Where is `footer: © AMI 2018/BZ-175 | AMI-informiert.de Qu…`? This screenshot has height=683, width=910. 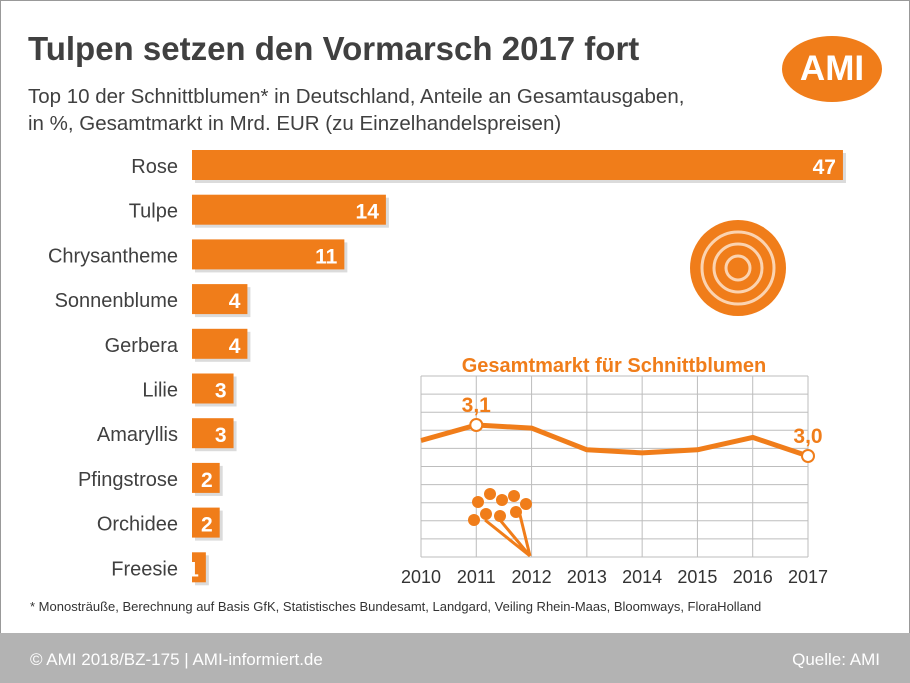
footer: © AMI 2018/BZ-175 | AMI-informiert.de Qu… is located at coordinates (455, 658).